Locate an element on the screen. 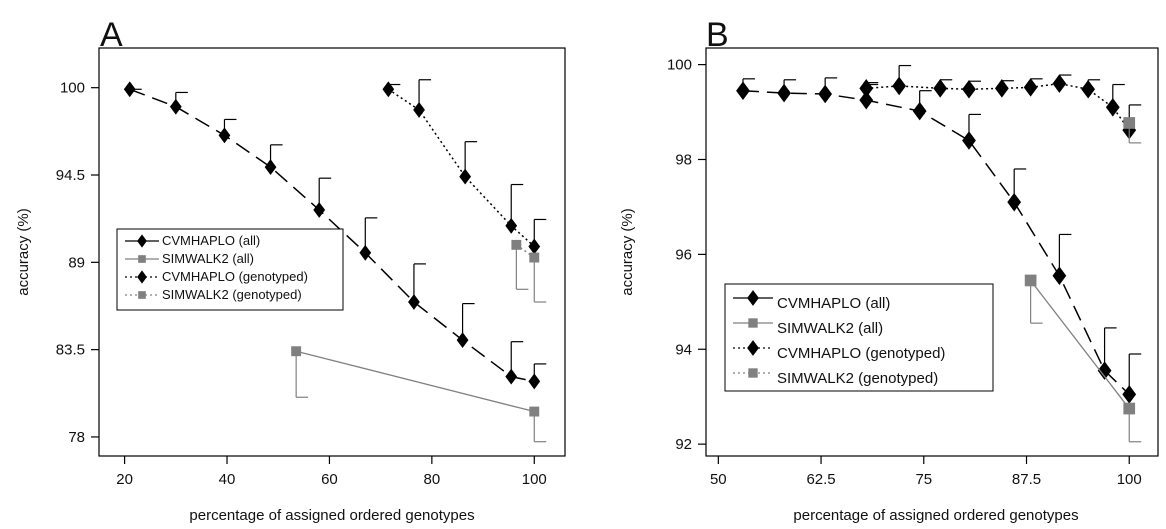 This screenshot has width=1166, height=529. panel-label: A is located at coordinates (111, 35).